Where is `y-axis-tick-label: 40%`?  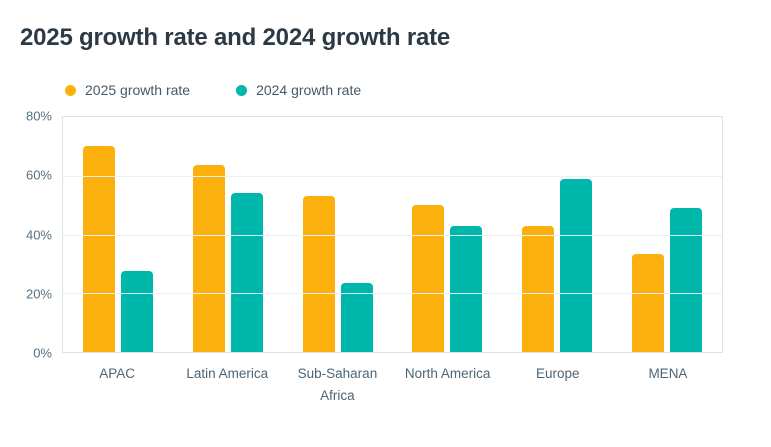 y-axis-tick-label: 40% is located at coordinates (38, 234).